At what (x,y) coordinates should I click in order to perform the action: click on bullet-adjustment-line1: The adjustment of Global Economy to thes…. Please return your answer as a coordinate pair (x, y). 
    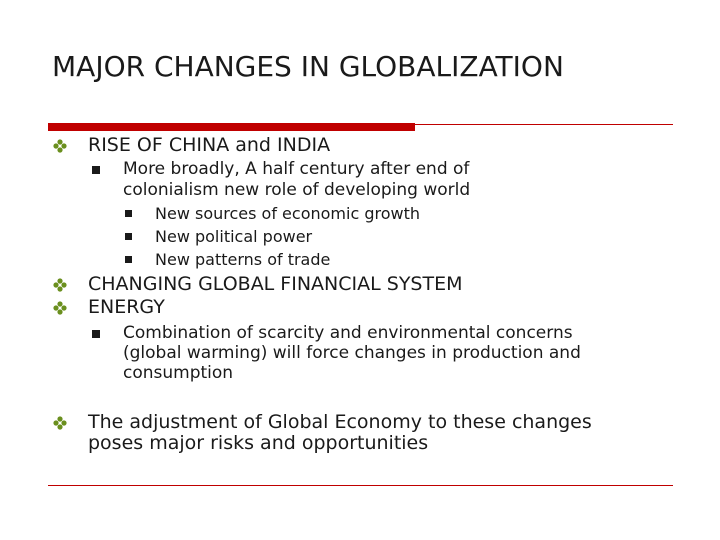
    Looking at the image, I should click on (340, 422).